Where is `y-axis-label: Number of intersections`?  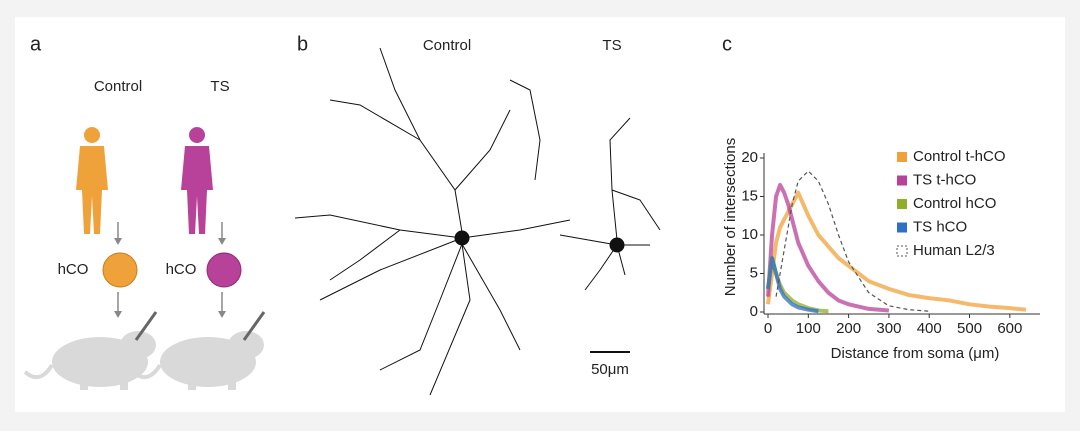
y-axis-label: Number of intersections is located at coordinates (730, 217).